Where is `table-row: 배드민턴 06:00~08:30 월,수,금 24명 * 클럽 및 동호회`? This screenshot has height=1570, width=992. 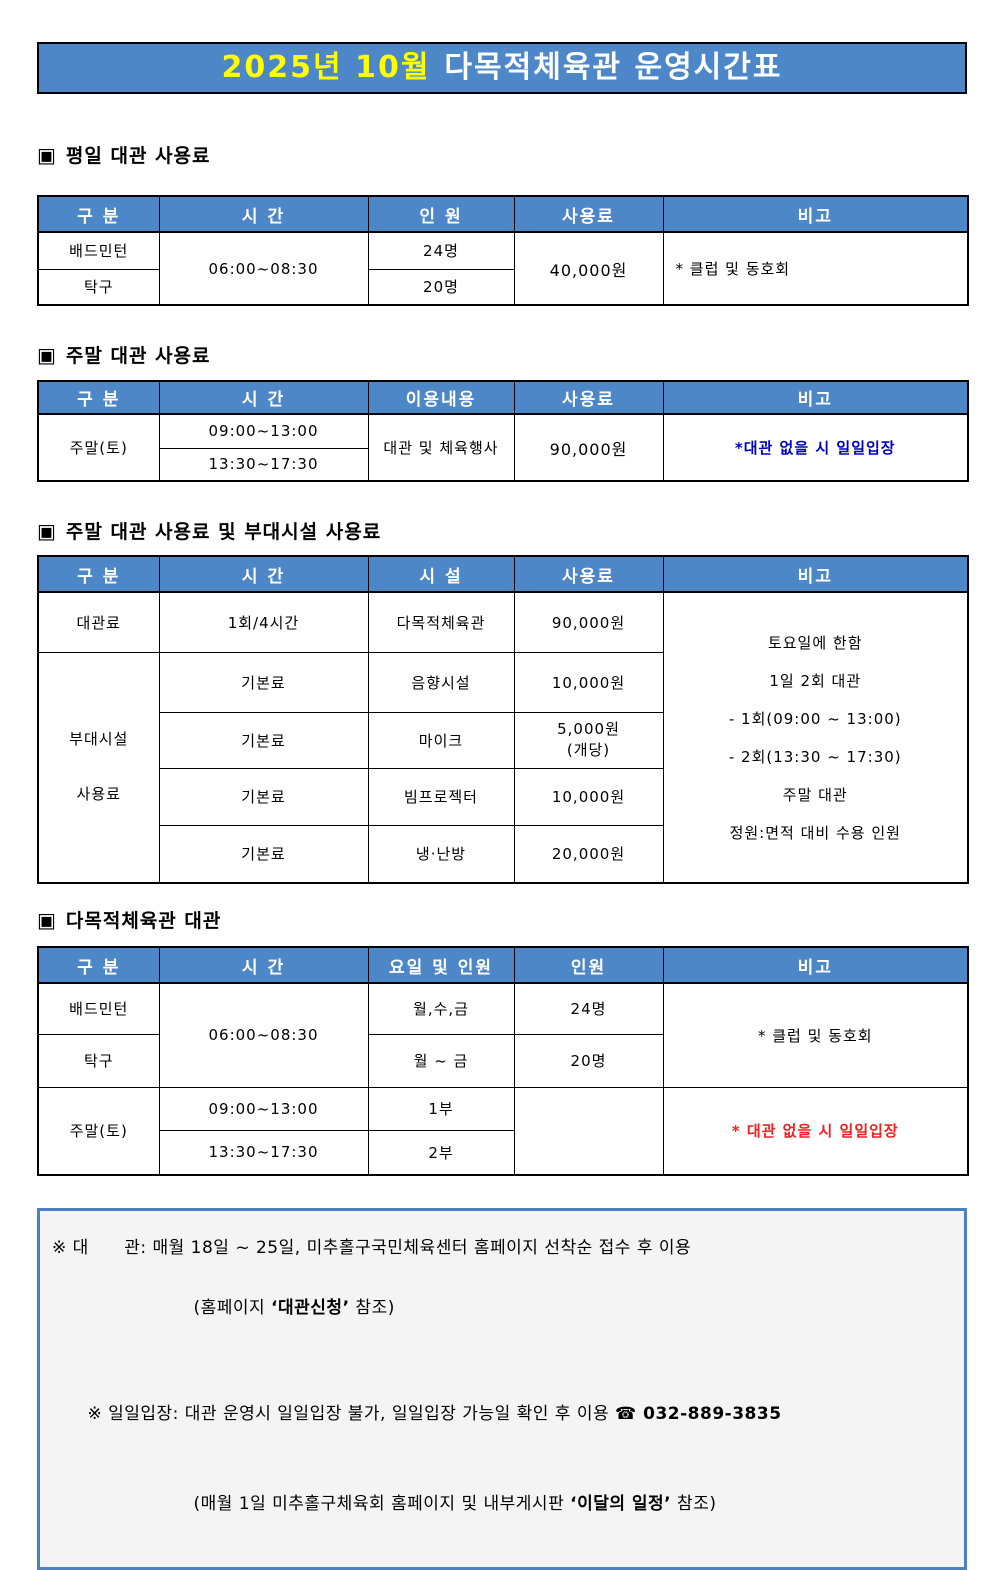
table-row: 배드민턴 06:00~08:30 월,수,금 24명 * 클럽 및 동호회 is located at coordinates (503, 1035).